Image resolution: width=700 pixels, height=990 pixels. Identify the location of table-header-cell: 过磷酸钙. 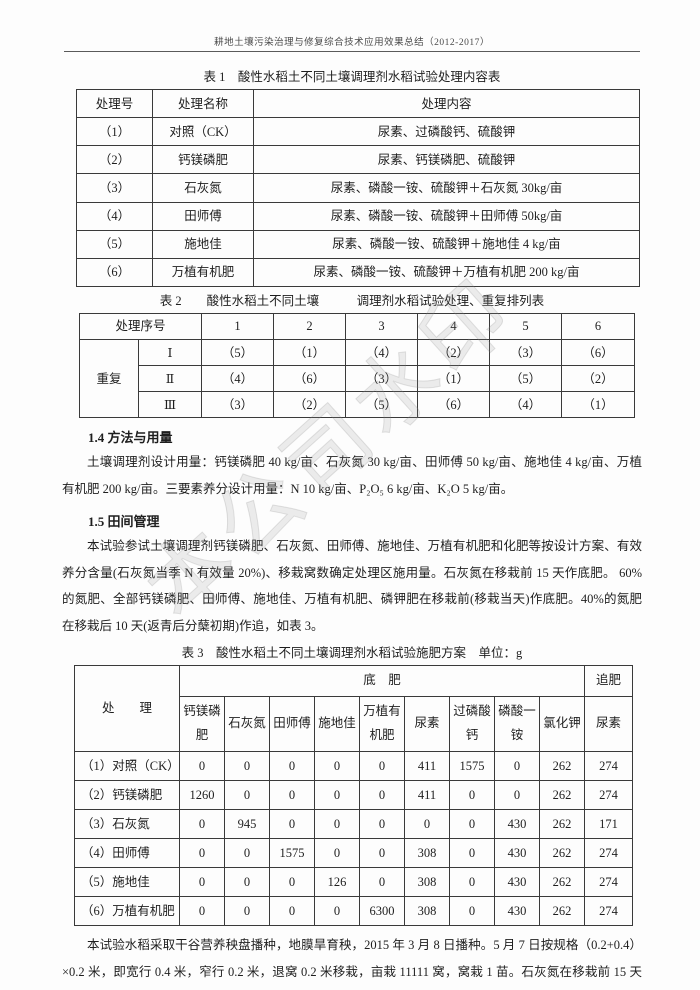
(472, 724).